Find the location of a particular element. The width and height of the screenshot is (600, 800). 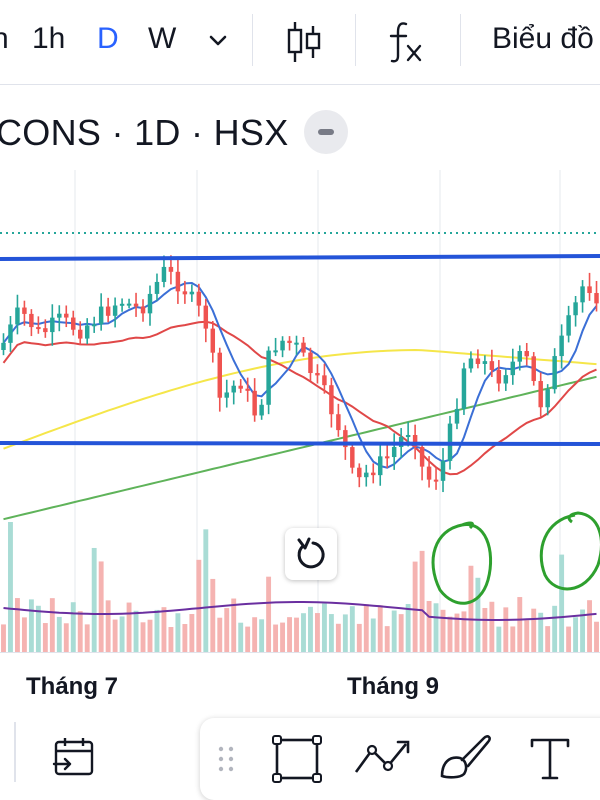

rectangle-icon is located at coordinates (297, 759).